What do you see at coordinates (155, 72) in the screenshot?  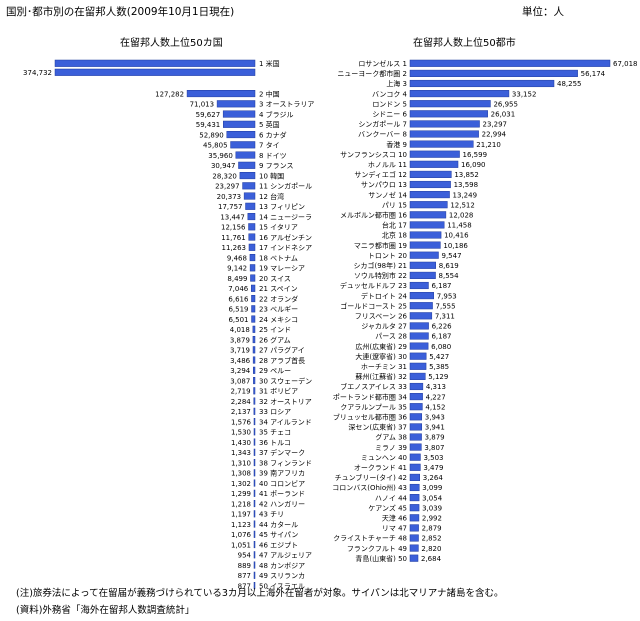 I see `country-bar-continuation` at bounding box center [155, 72].